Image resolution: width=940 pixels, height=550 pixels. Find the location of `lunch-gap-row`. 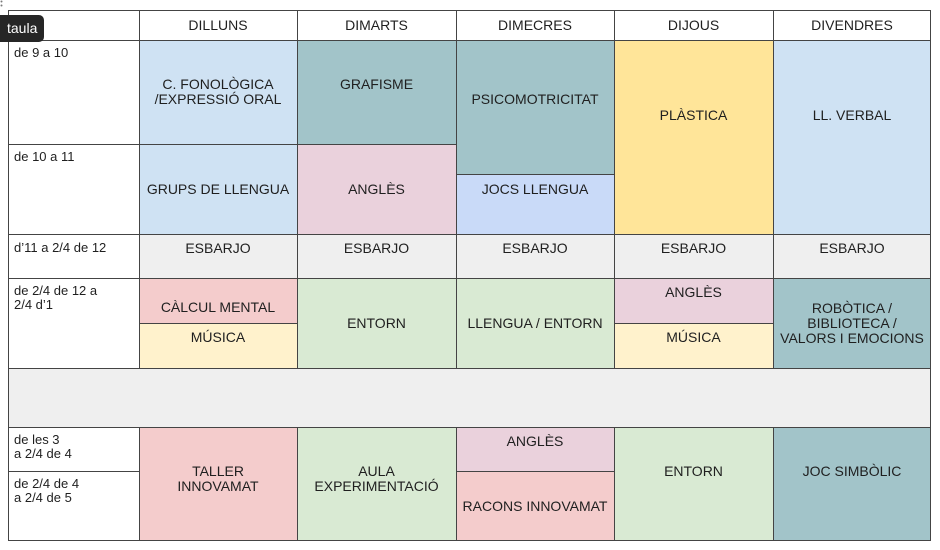

lunch-gap-row is located at coordinates (469, 397).